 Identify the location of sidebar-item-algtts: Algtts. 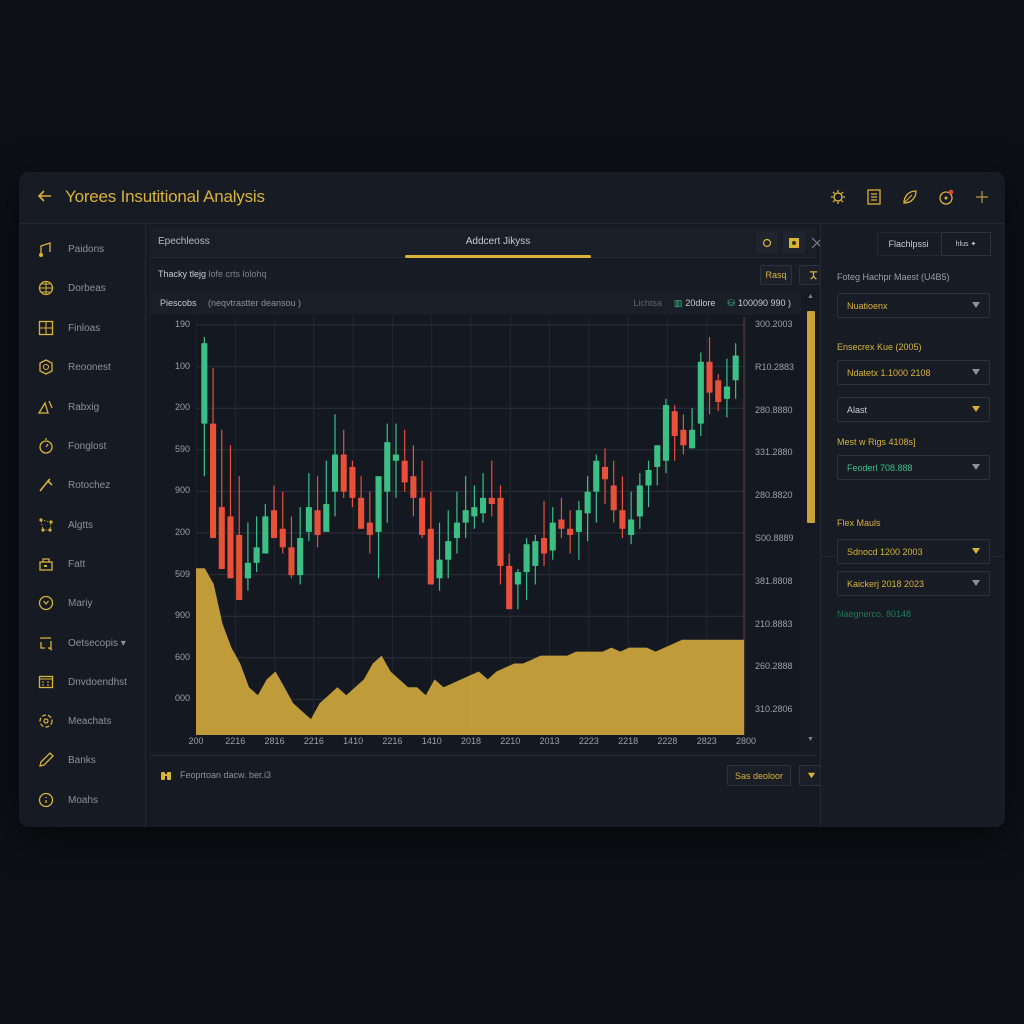
(82, 525).